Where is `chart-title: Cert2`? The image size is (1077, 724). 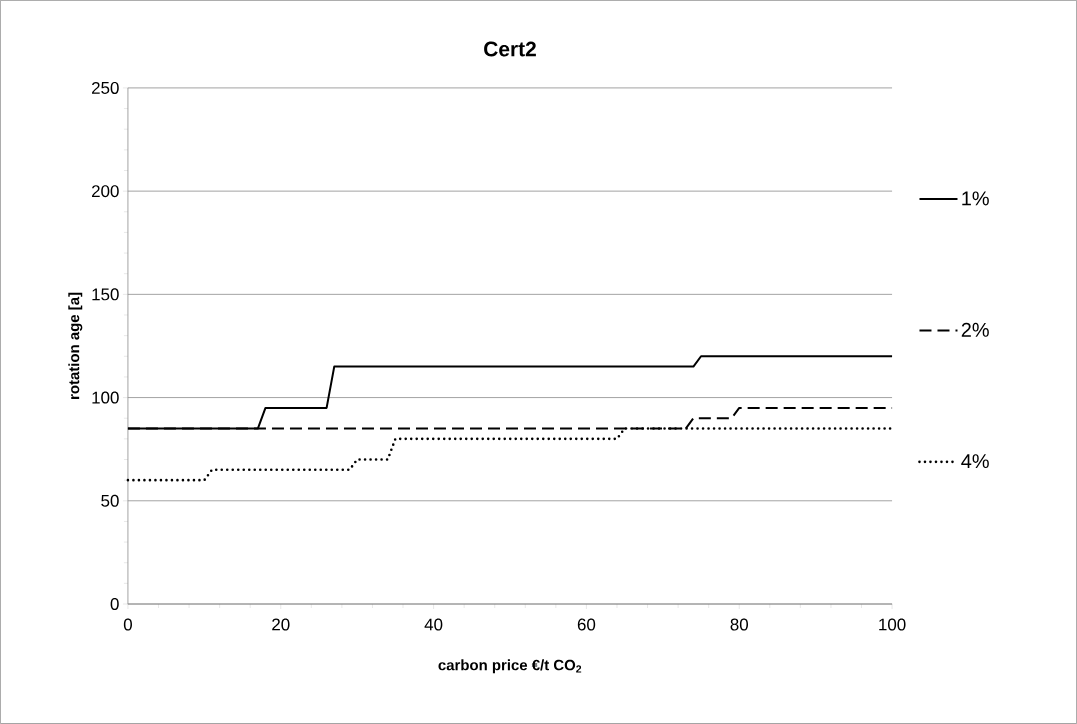 chart-title: Cert2 is located at coordinates (510, 49).